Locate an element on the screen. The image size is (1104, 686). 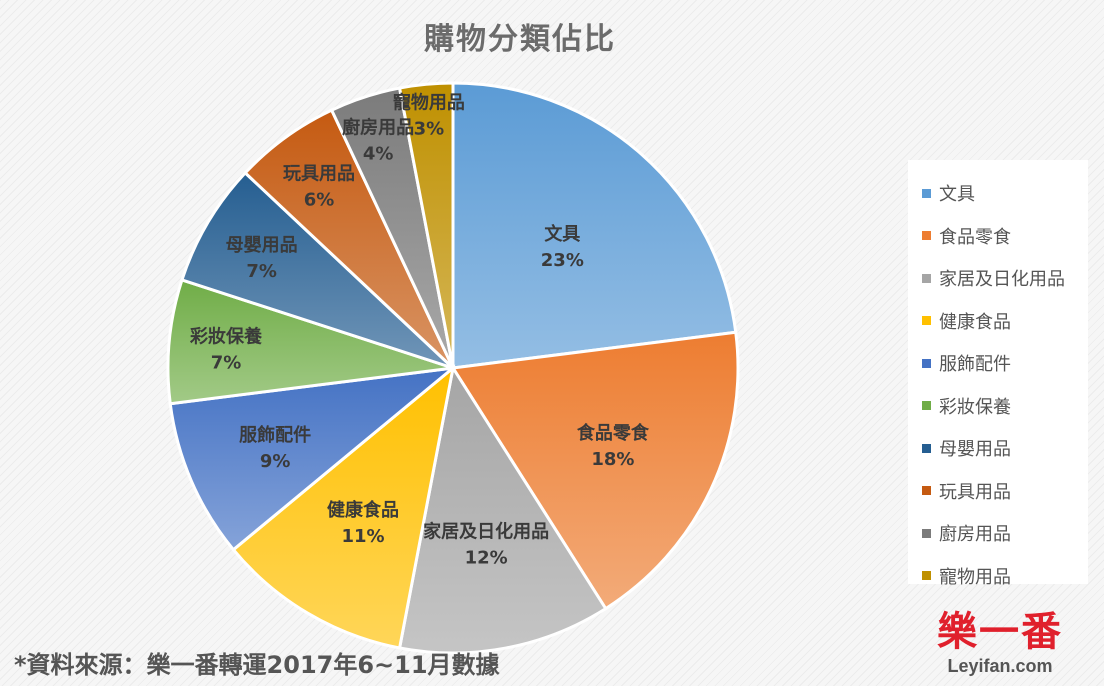
slice-value-label-8: 6% is located at coordinates (319, 200).